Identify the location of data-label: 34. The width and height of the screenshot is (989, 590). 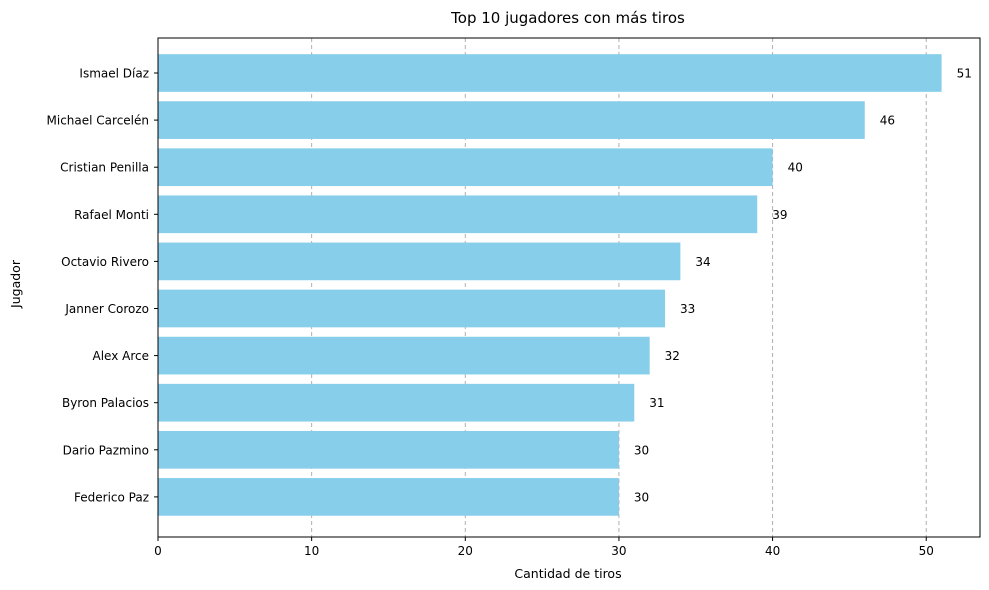
(702, 262).